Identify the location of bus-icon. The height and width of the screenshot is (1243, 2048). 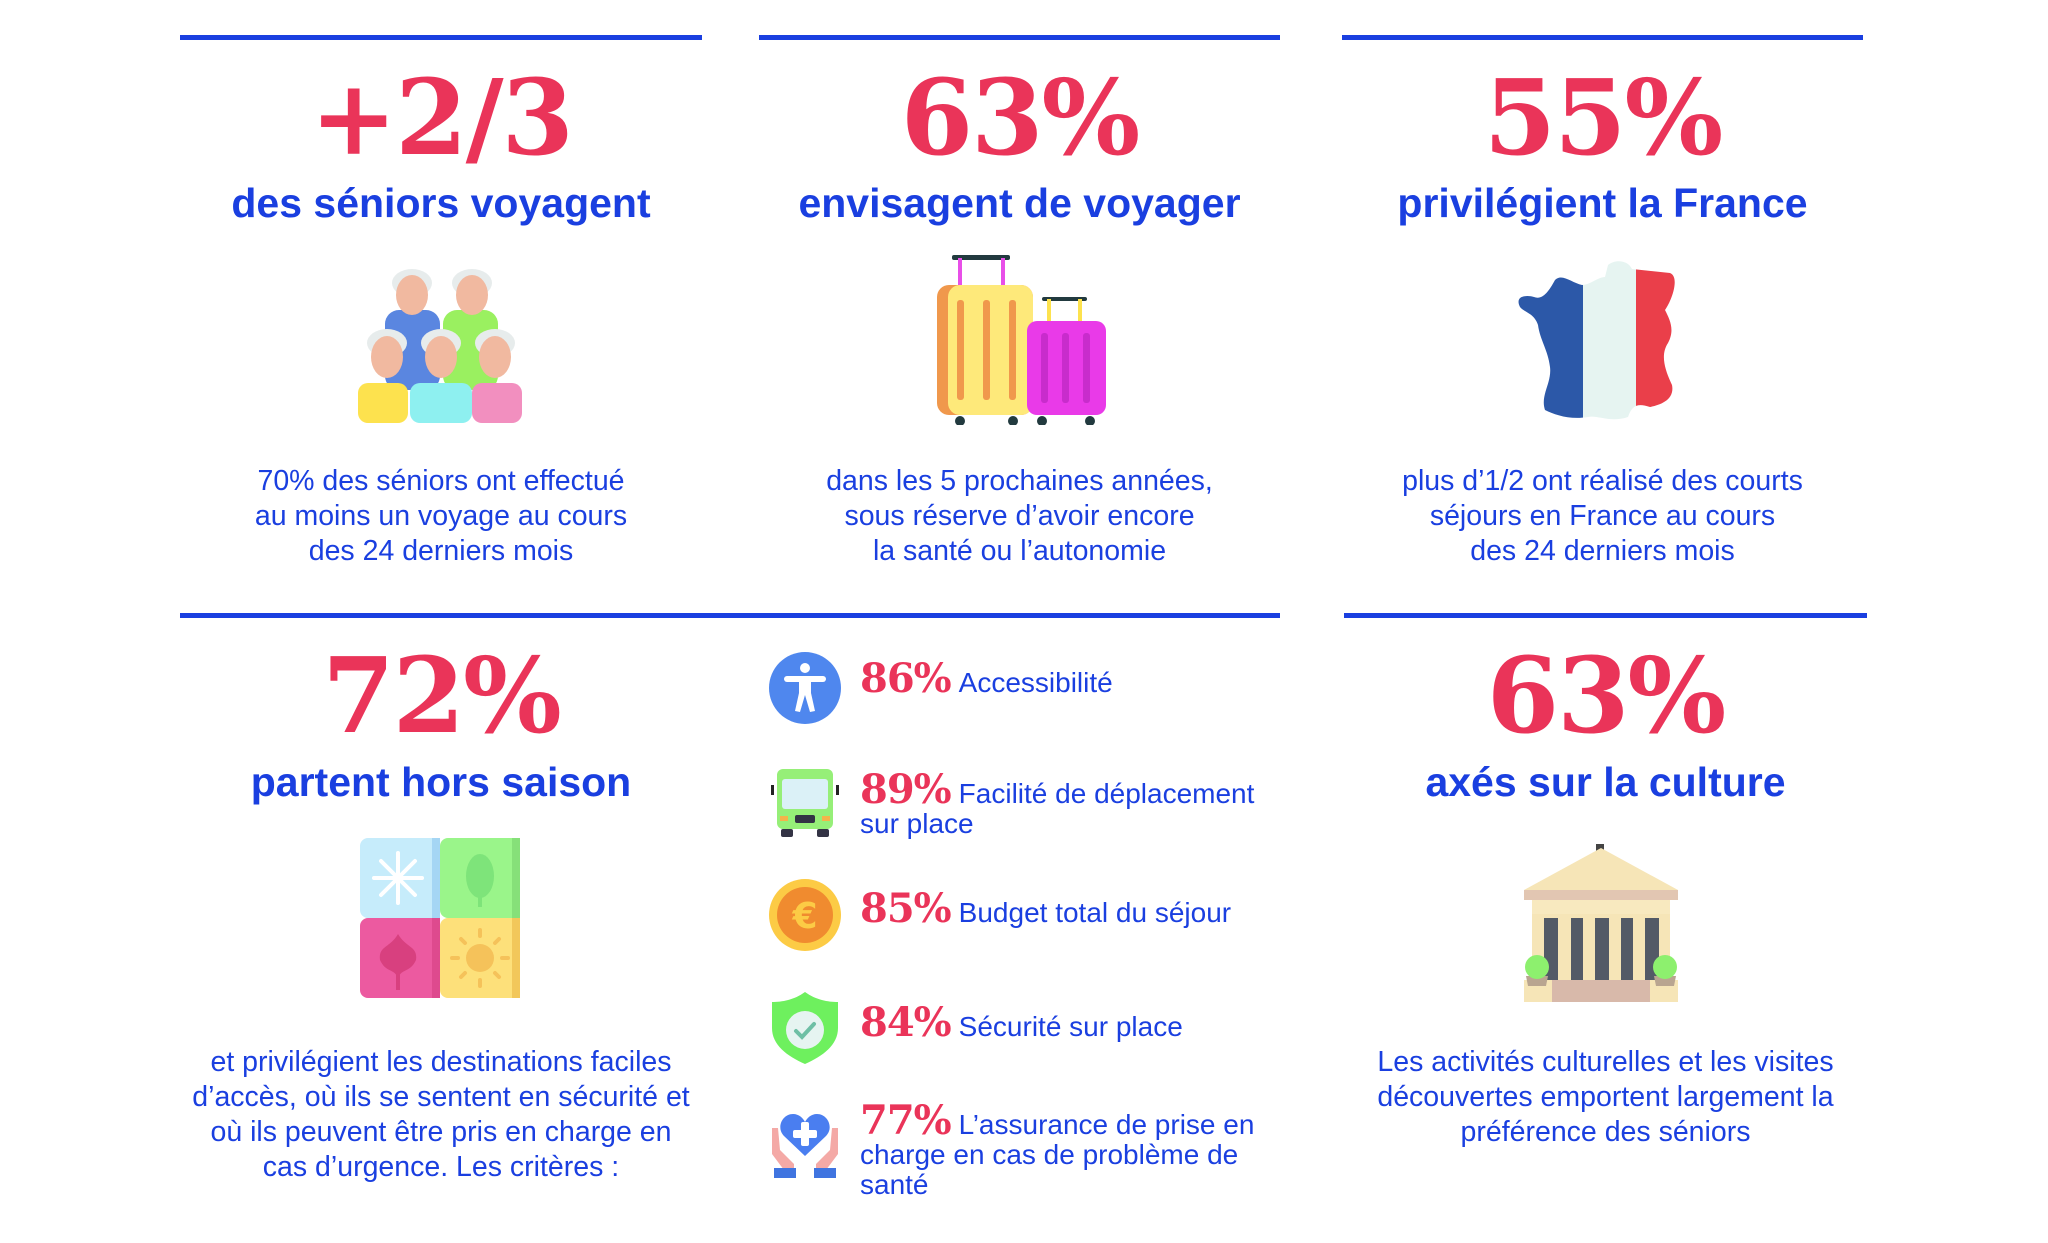
(805, 803).